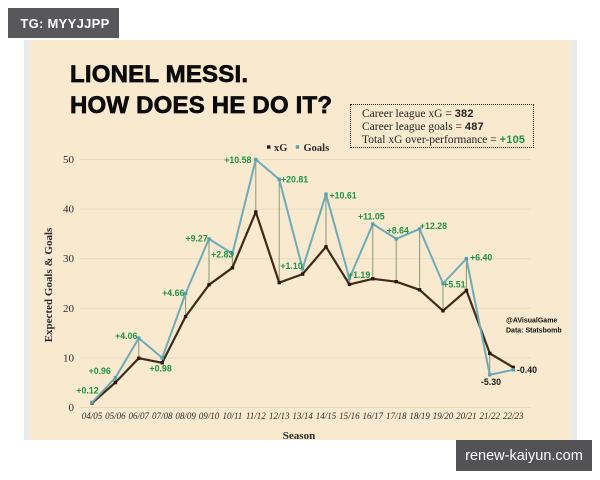 Image resolution: width=600 pixels, height=480 pixels. What do you see at coordinates (126, 336) in the screenshot?
I see `svg-text: +4.06` at bounding box center [126, 336].